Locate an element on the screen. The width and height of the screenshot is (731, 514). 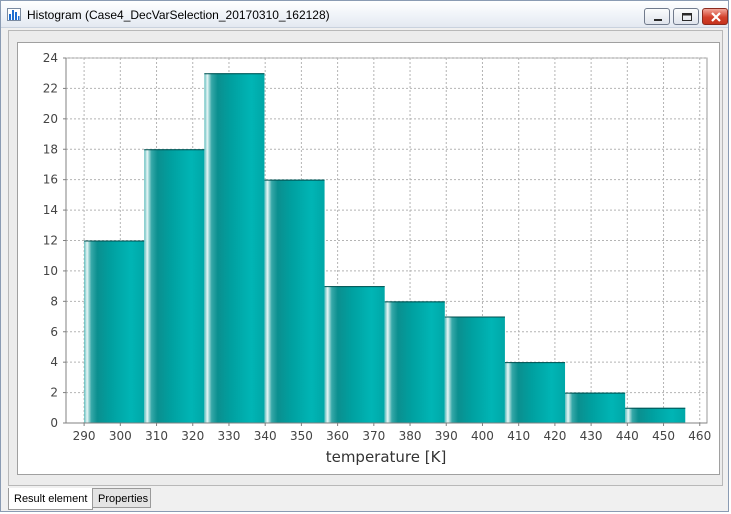
x-tick-label: 320 is located at coordinates (192, 436).